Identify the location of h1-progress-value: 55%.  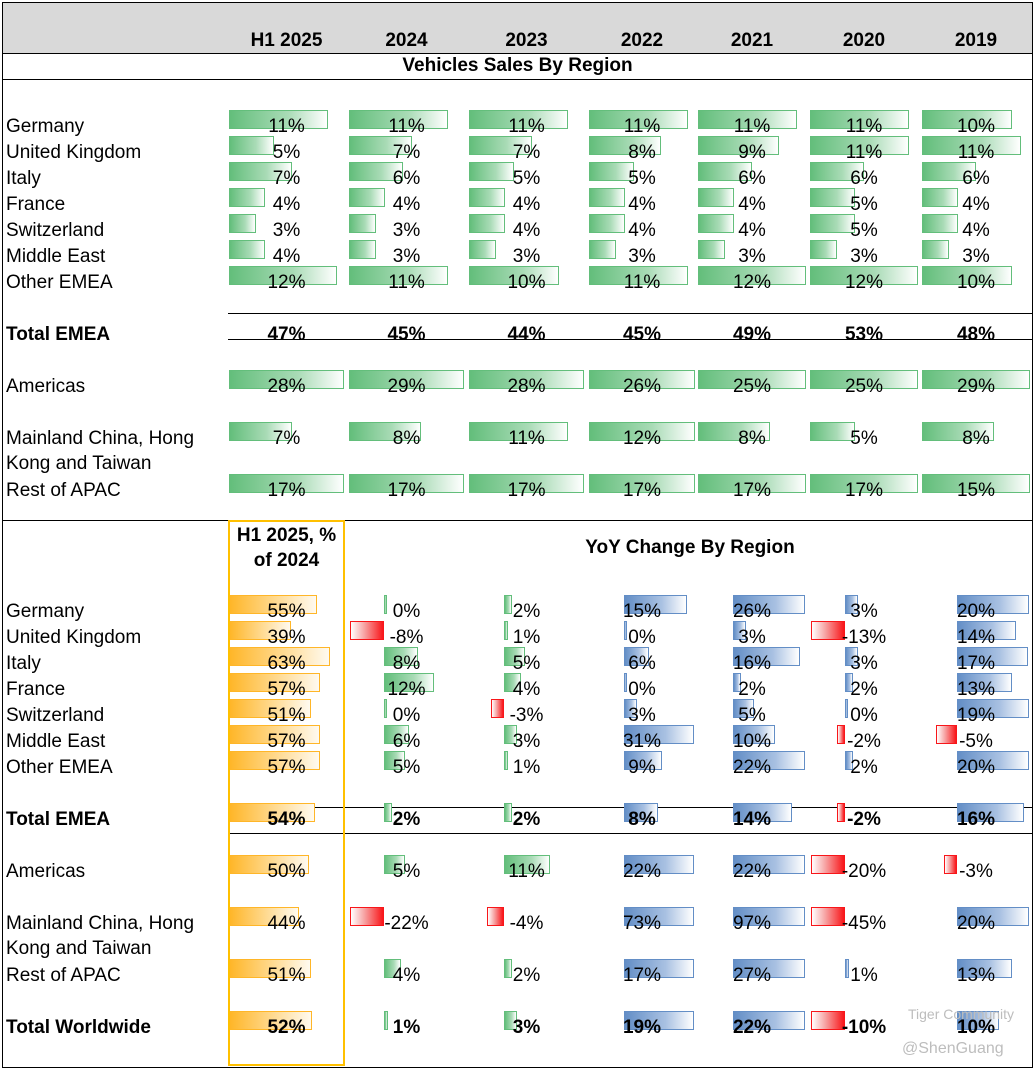
(286, 611).